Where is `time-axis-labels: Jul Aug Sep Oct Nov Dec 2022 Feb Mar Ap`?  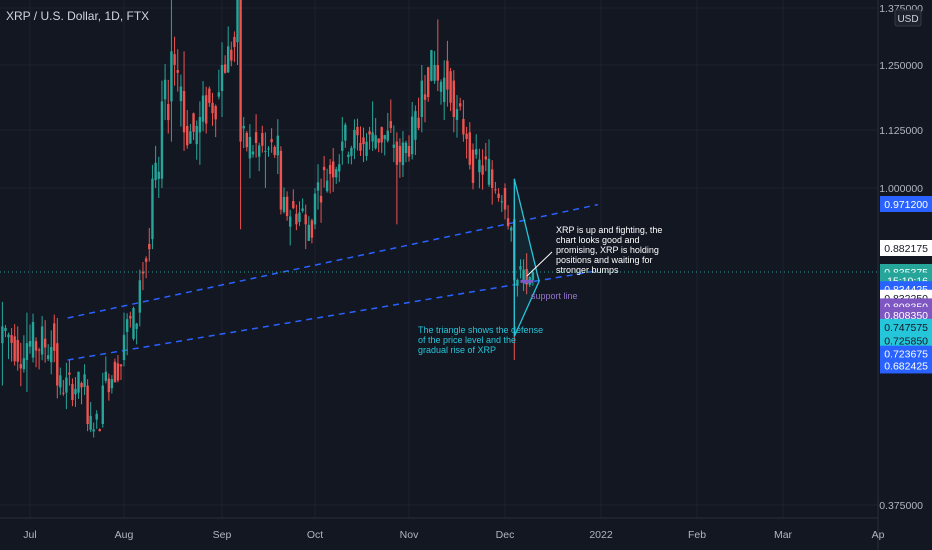
time-axis-labels: Jul Aug Sep Oct Nov Dec 2022 Feb Mar Ap is located at coordinates (453, 535).